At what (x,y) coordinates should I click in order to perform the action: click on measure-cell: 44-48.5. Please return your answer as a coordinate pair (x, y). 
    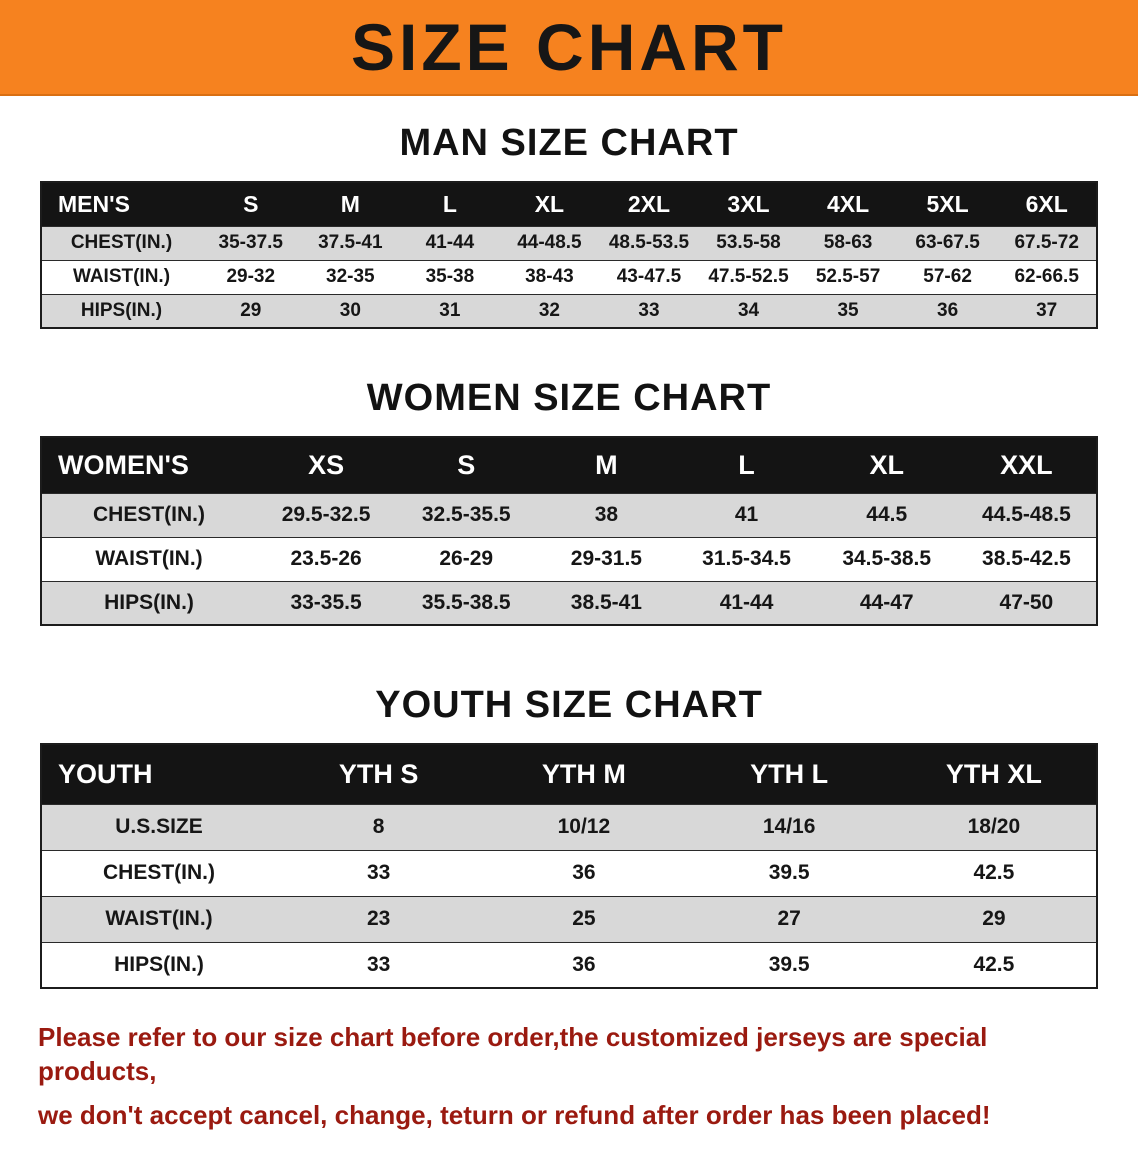
    Looking at the image, I should click on (549, 242).